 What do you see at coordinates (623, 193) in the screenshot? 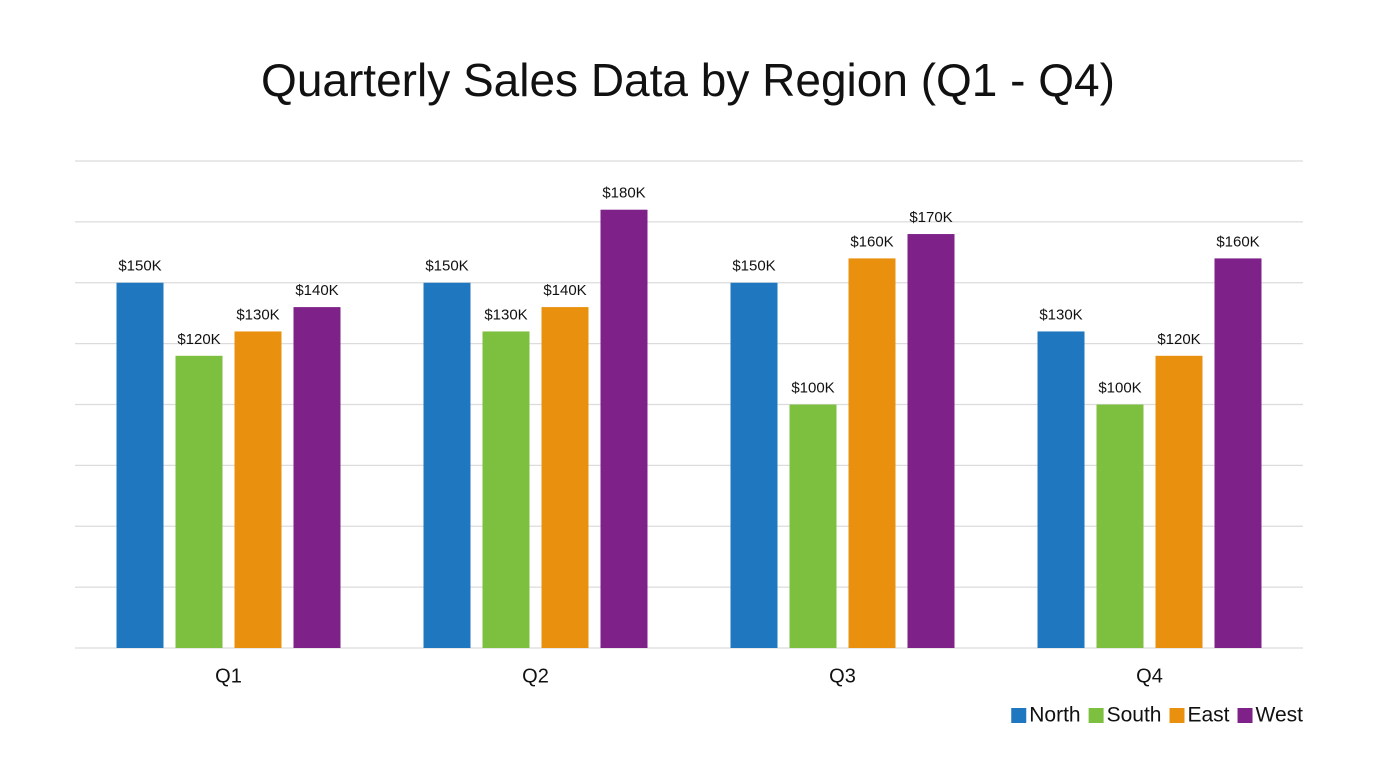
I see `value-label: $180K` at bounding box center [623, 193].